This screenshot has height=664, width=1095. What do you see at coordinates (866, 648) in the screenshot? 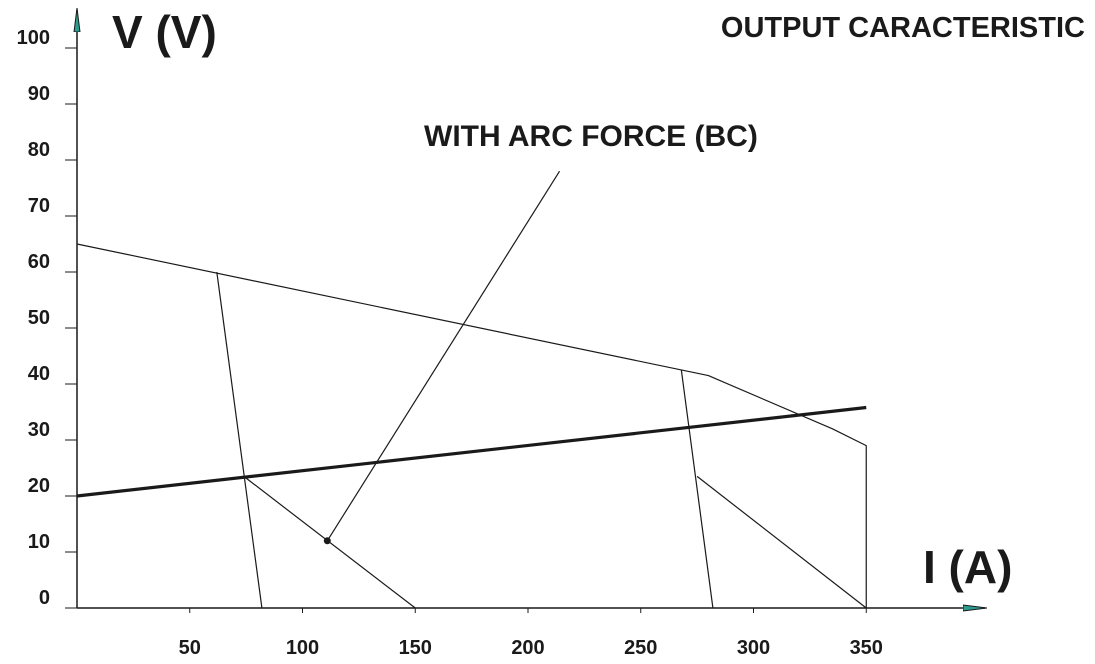
I see `x-tick-label: 350` at bounding box center [866, 648].